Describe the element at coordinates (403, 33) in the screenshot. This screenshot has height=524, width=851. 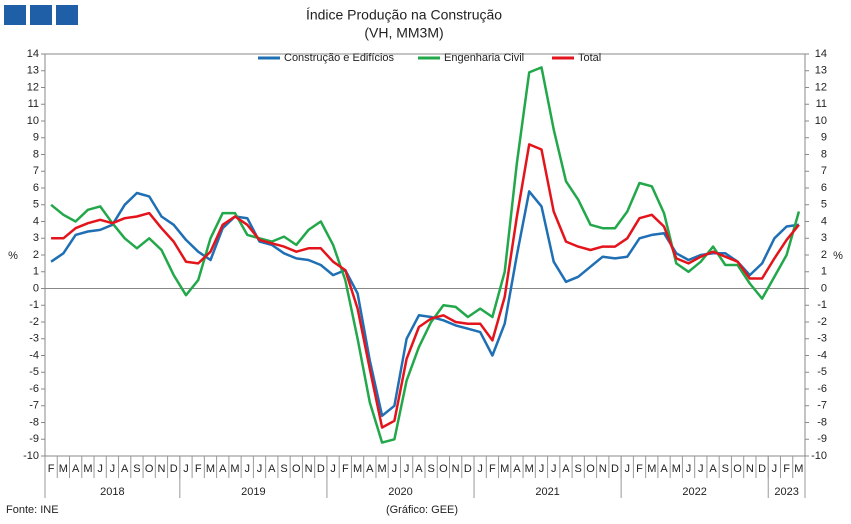
I see `chart-subtitle: (VH, MM3M)` at that location.